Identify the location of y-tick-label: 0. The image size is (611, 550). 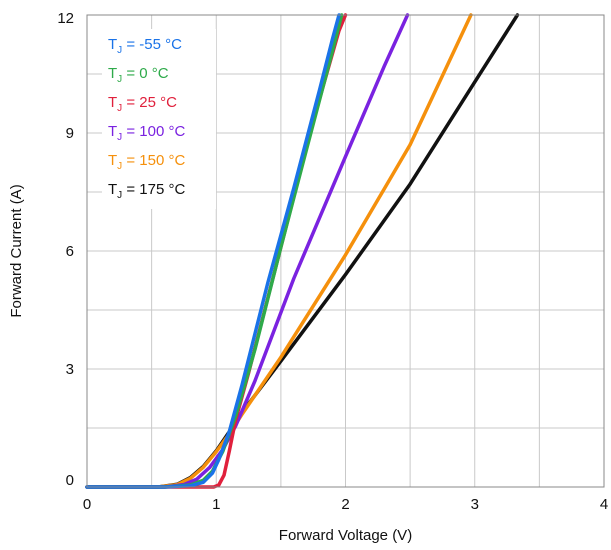
(70, 480).